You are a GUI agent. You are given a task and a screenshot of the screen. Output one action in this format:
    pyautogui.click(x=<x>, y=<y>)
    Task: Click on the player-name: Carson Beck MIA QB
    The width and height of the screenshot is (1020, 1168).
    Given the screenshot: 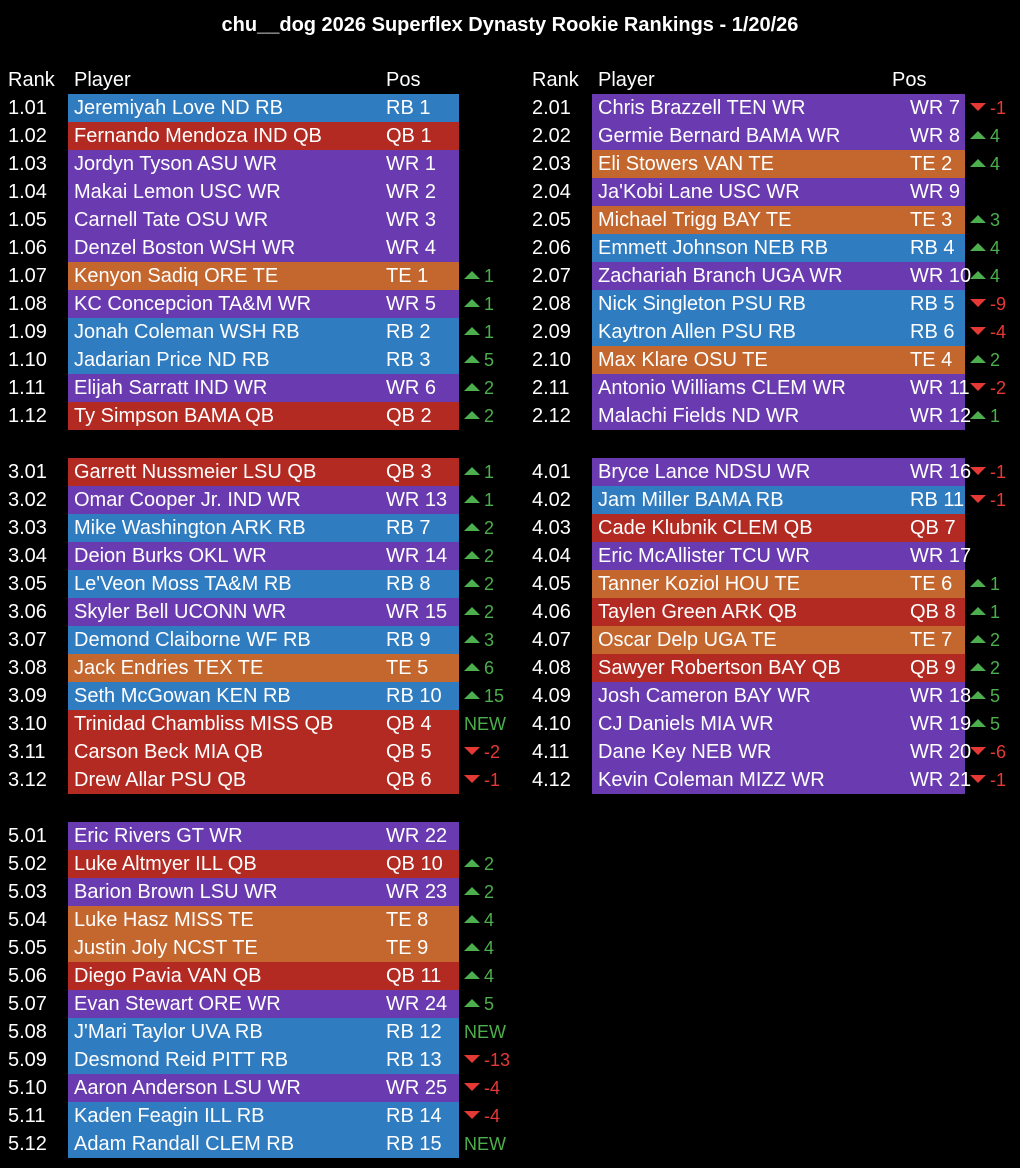 What is the action you would take?
    pyautogui.click(x=168, y=752)
    